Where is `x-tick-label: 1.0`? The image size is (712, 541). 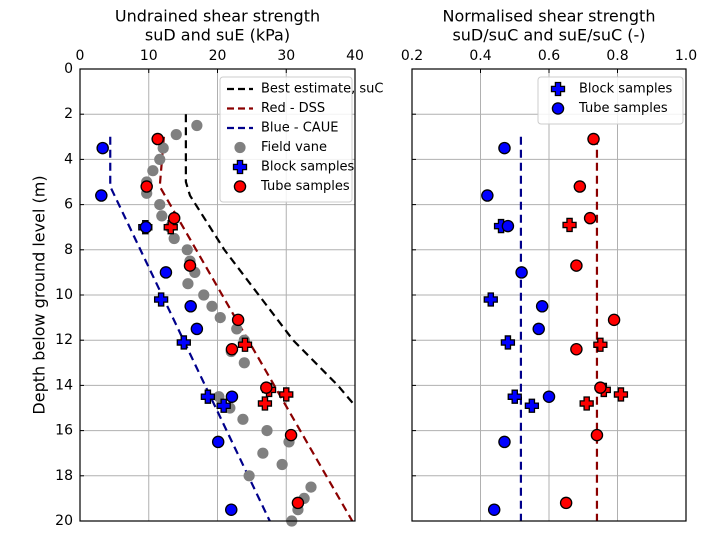 x-tick-label: 1.0 is located at coordinates (686, 56).